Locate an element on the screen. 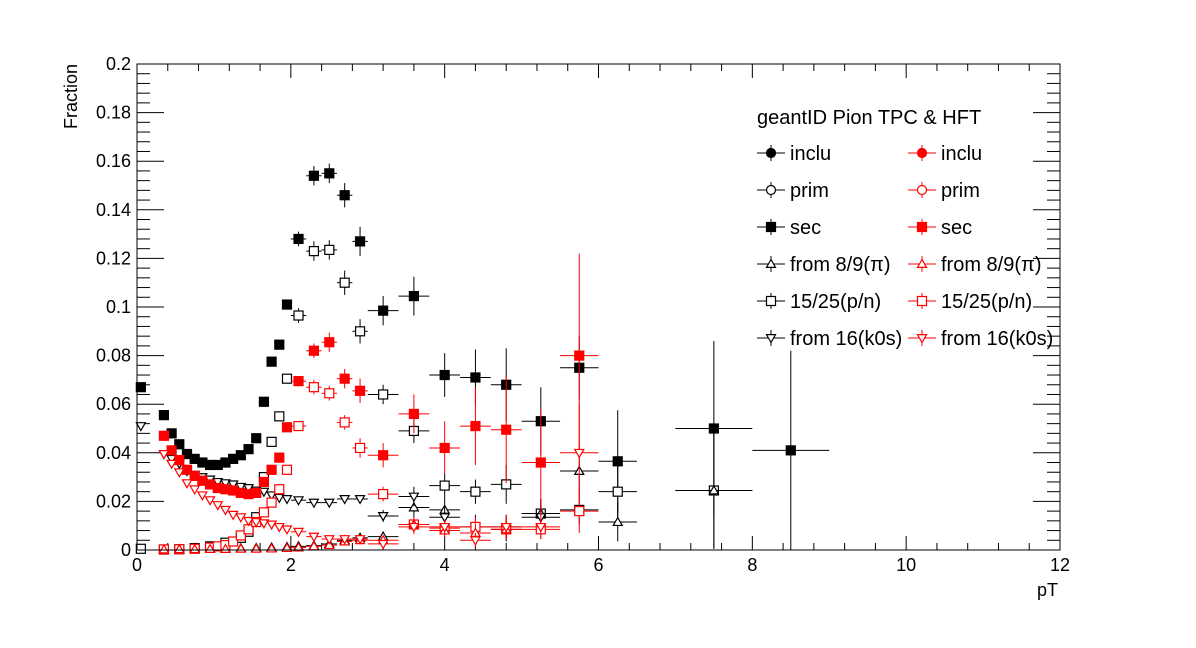  x-tick-label: 0 is located at coordinates (137, 565).